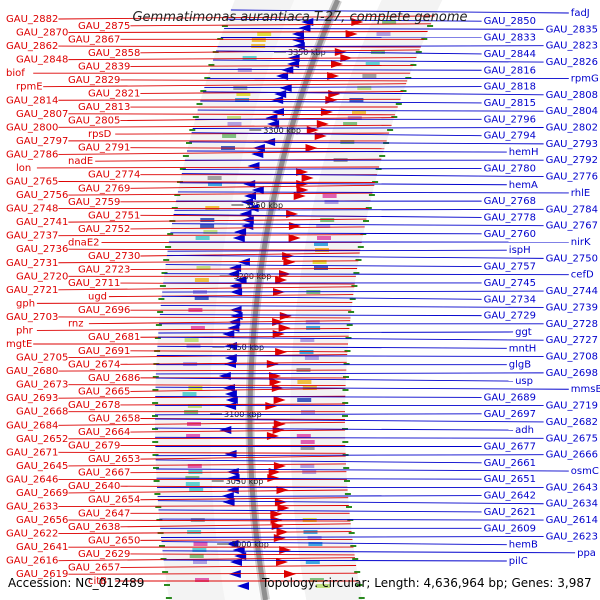  I want to click on right-gene-label: GAU_2727, so click(572, 340).